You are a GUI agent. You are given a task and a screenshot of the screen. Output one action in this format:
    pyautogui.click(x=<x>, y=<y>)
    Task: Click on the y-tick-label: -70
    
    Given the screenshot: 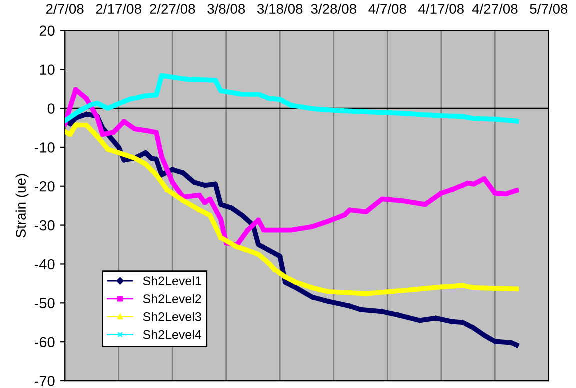 What is the action you would take?
    pyautogui.click(x=44, y=381)
    